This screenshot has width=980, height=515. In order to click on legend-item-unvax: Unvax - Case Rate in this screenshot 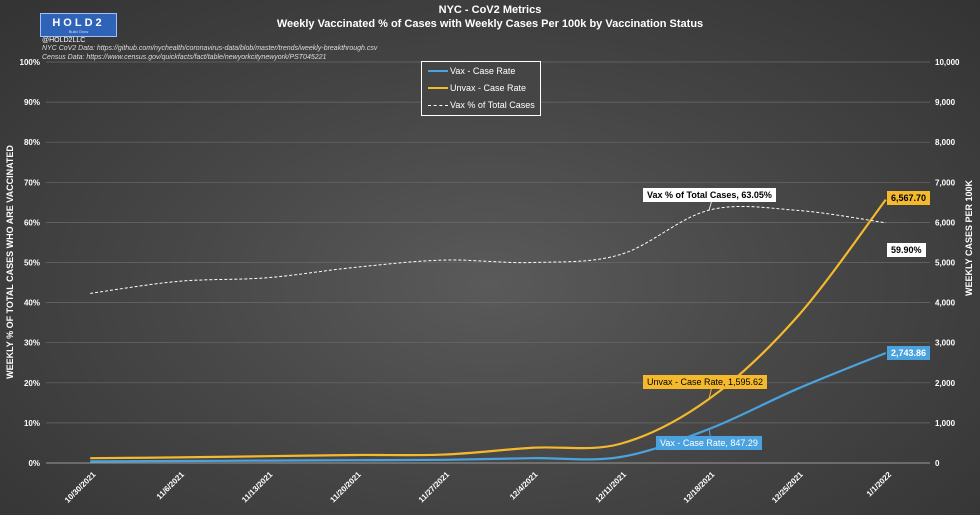, I will do `click(477, 88)`.